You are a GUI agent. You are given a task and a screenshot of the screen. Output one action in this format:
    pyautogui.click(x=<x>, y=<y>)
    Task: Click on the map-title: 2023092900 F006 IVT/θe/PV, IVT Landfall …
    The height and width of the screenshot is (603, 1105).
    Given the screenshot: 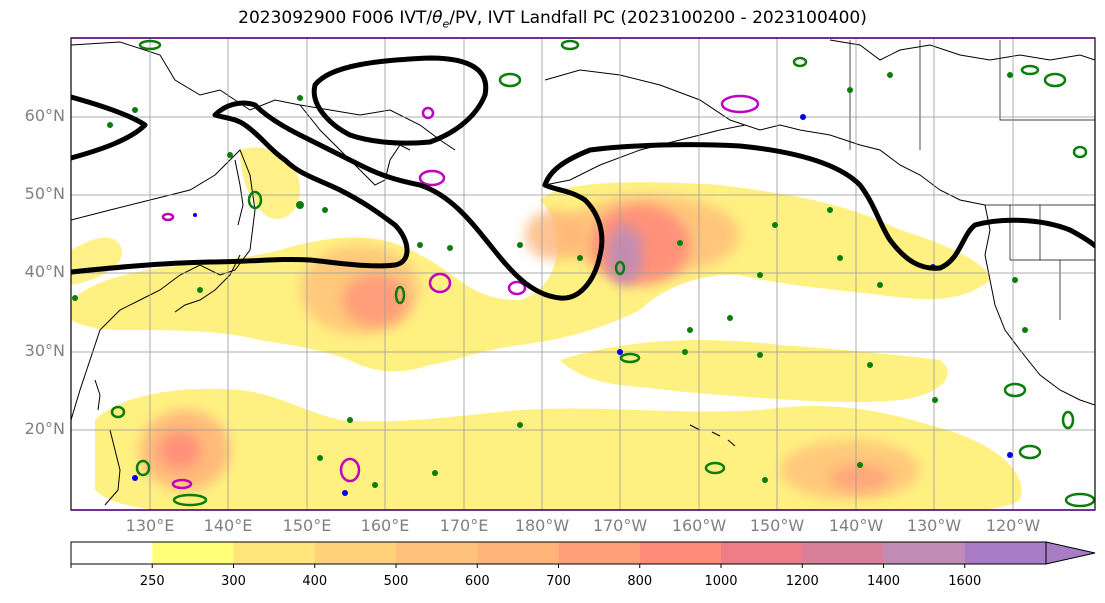 What is the action you would take?
    pyautogui.click(x=552, y=19)
    